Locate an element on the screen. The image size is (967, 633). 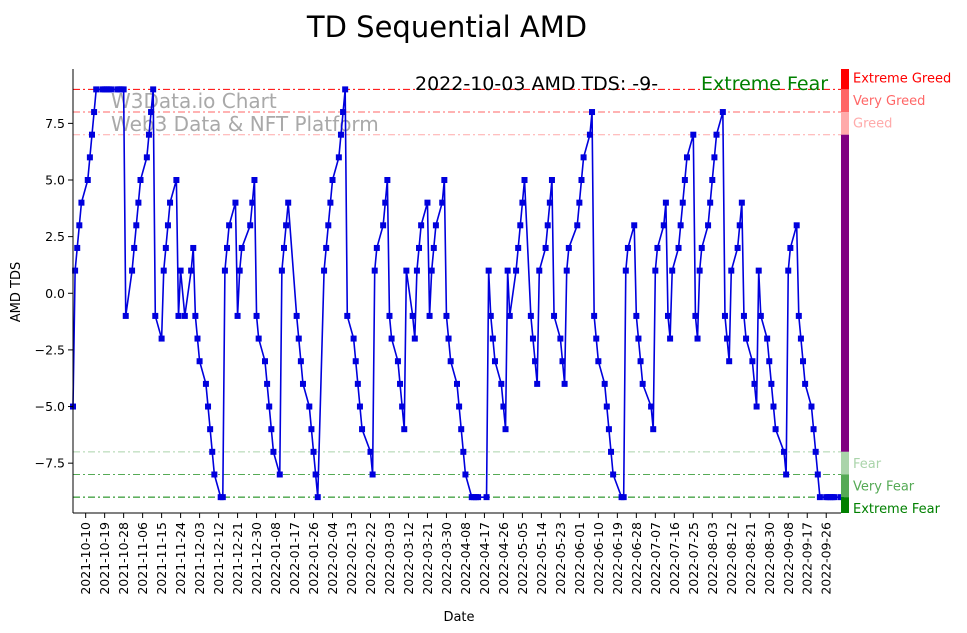
x-tick-label: 2022-06-19 is located at coordinates (617, 558).